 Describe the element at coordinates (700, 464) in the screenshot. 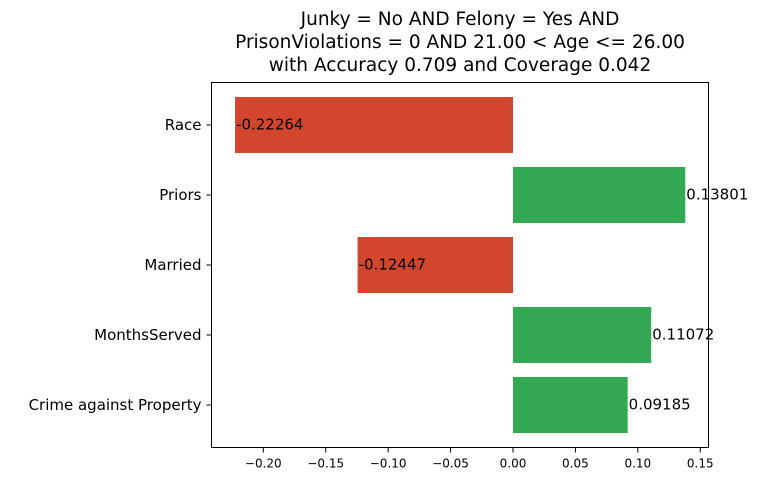

I see `x-tick-label: 0.15` at that location.